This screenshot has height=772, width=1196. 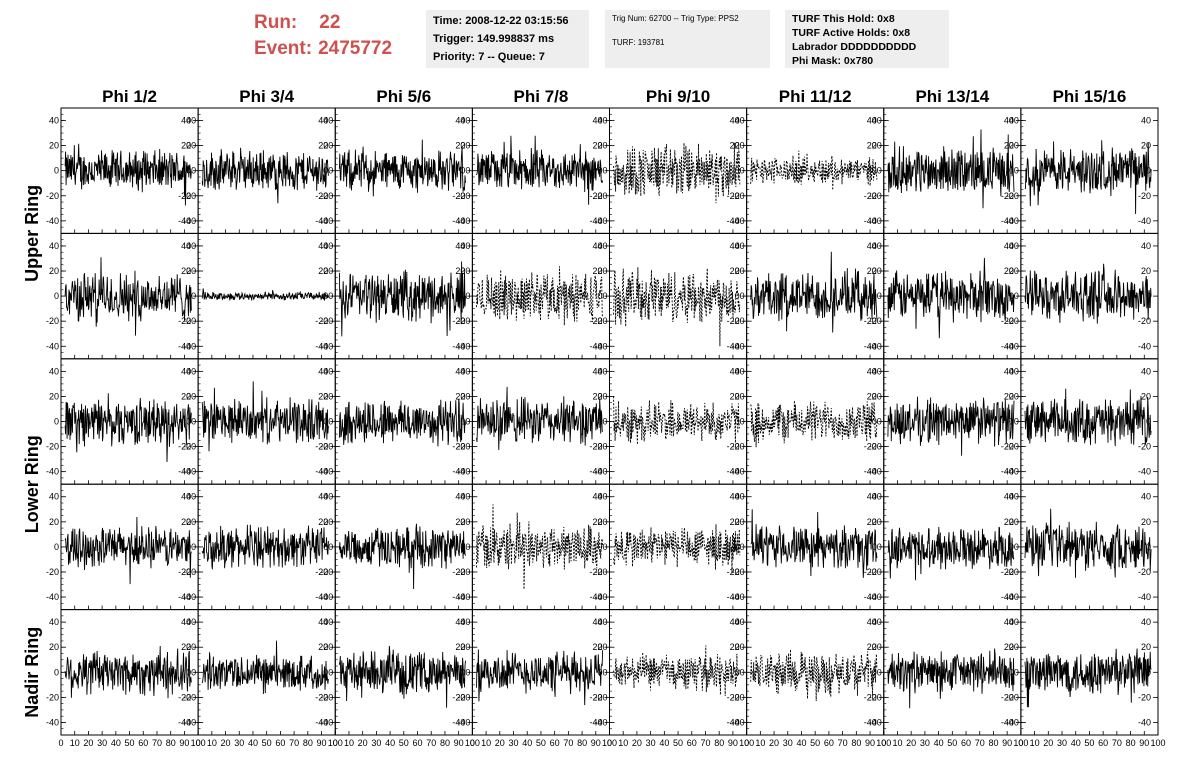 I want to click on x-tick-label: 30, so click(x=651, y=743).